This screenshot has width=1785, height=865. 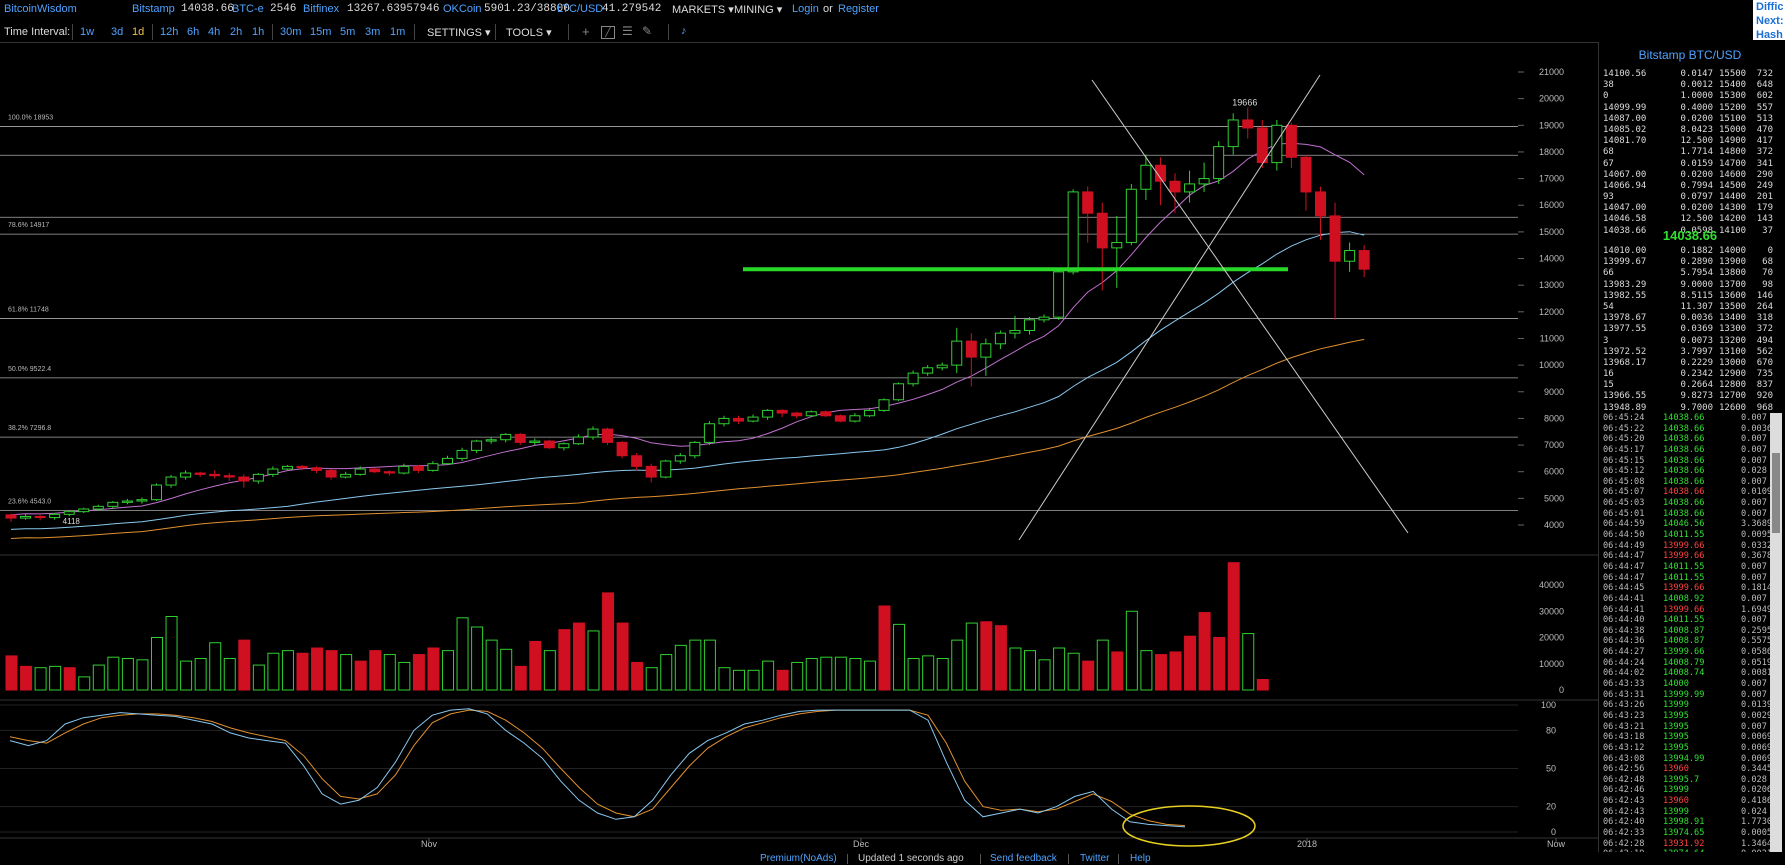 What do you see at coordinates (236, 32) in the screenshot?
I see `interval-2h: 2h` at bounding box center [236, 32].